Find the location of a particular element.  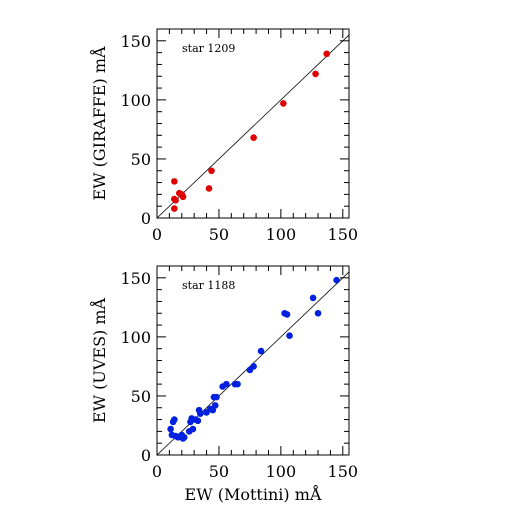

y-axis-label: EW (UVES) mÅ is located at coordinates (99, 360).